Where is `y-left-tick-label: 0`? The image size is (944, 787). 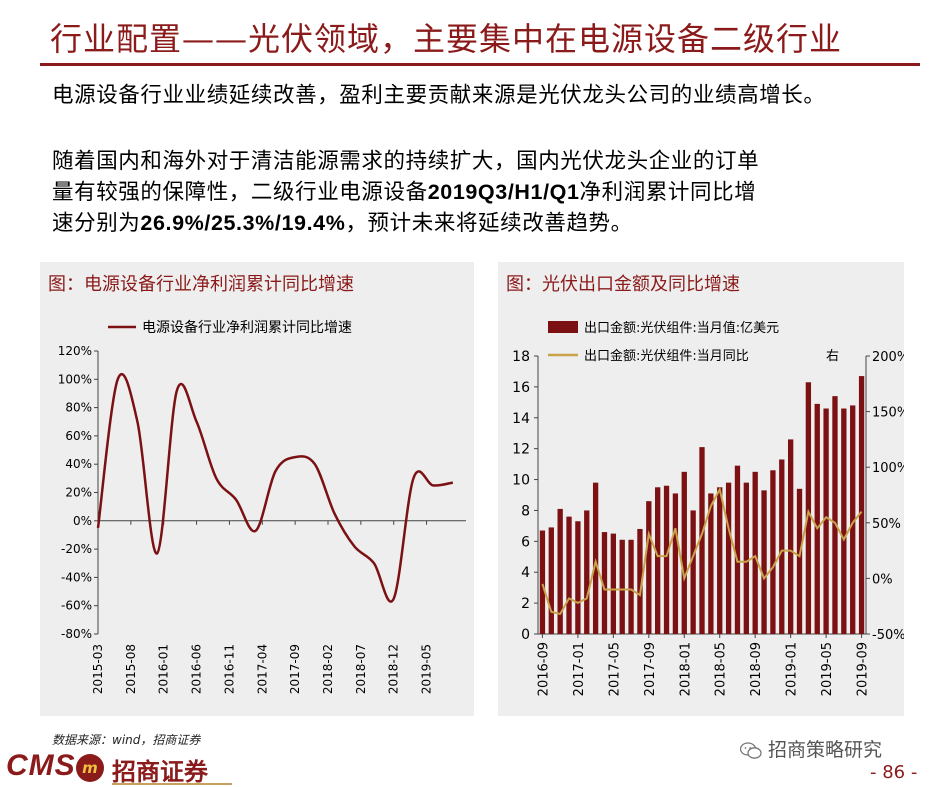 y-left-tick-label: 0 is located at coordinates (525, 635).